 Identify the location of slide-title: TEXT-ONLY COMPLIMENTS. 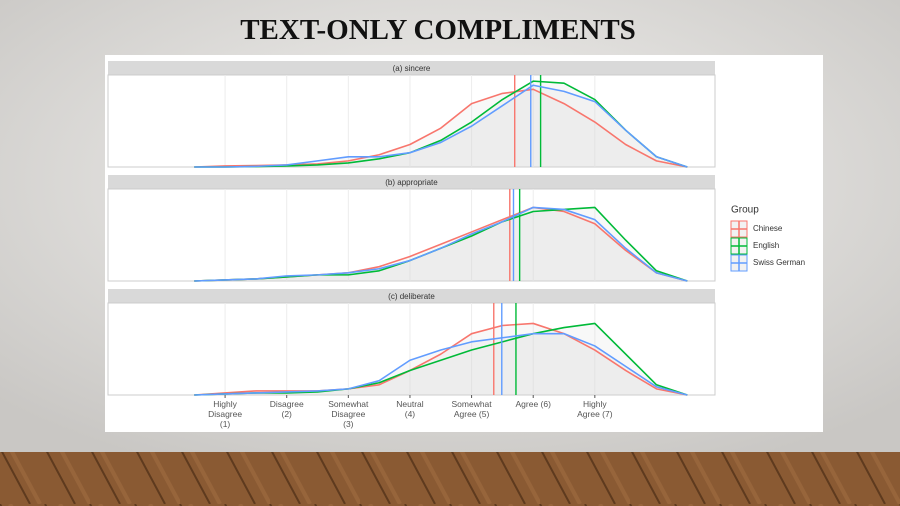
(438, 30).